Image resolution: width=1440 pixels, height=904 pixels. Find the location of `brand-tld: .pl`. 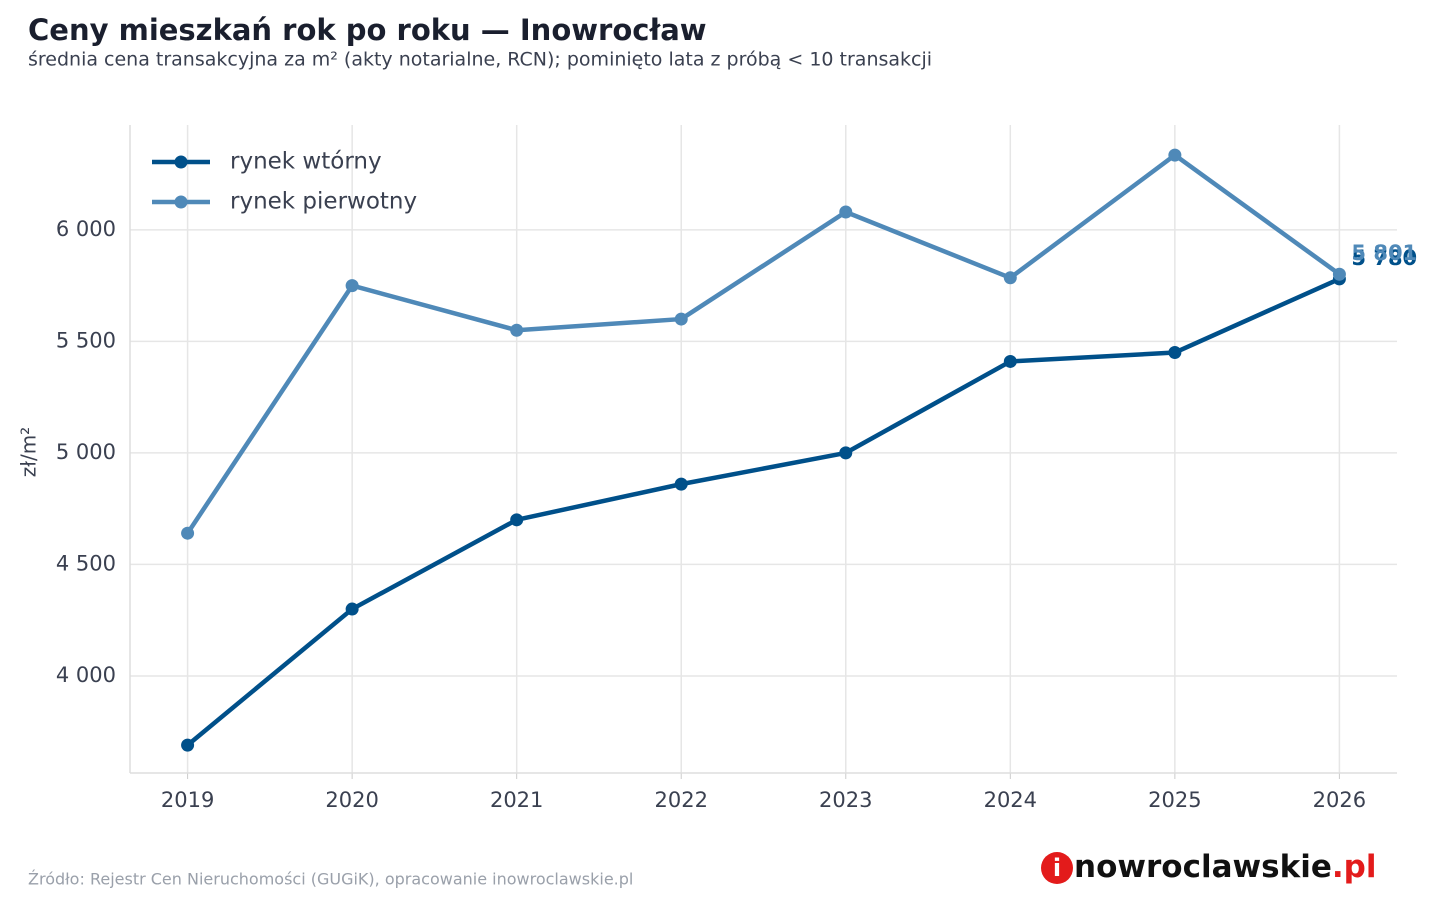

brand-tld: .pl is located at coordinates (1354, 867).